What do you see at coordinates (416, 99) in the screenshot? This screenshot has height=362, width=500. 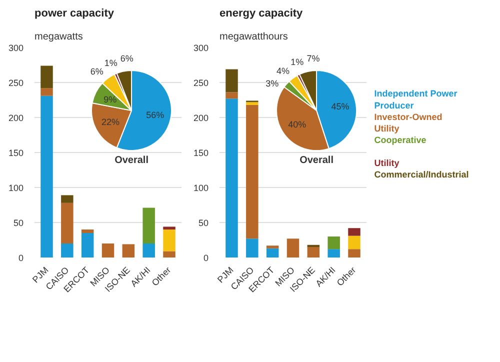 I see `text: Independent Power Producer` at bounding box center [416, 99].